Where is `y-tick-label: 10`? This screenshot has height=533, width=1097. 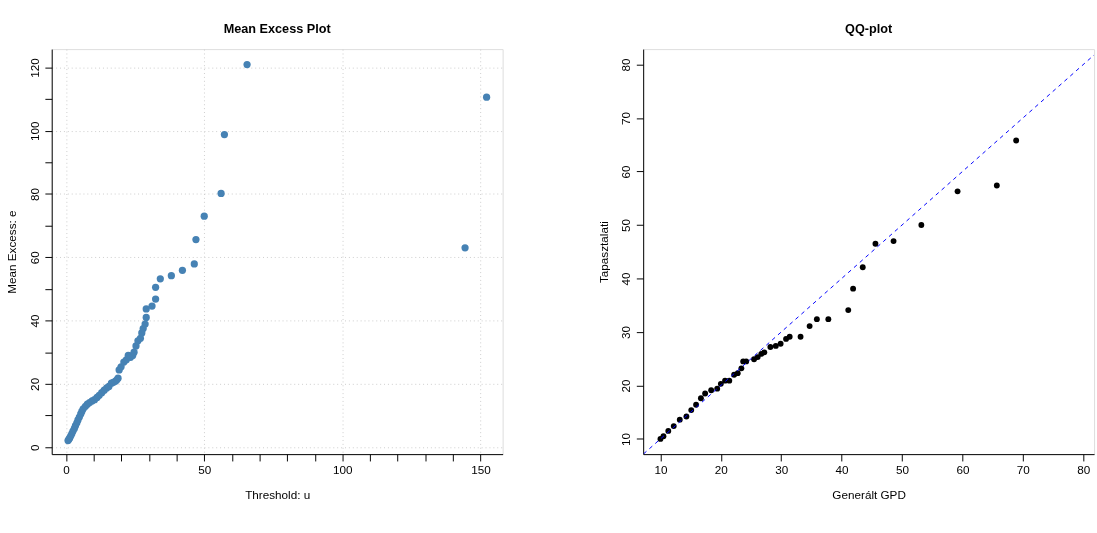 y-tick-label: 10 is located at coordinates (625, 439).